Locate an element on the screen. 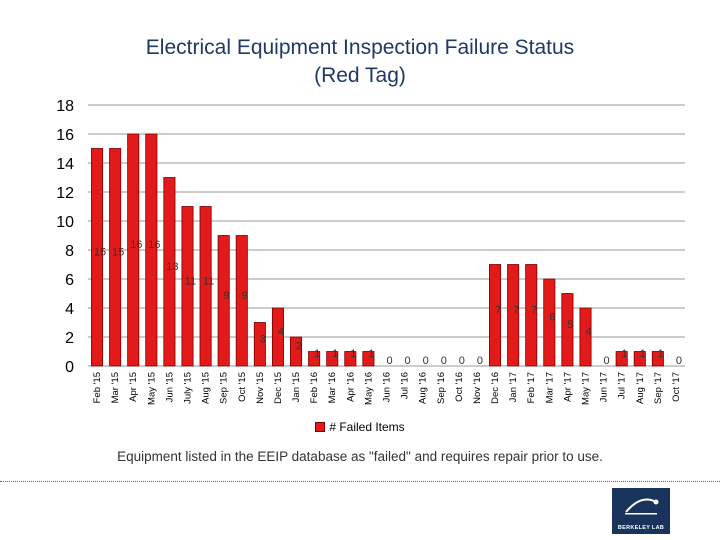 Image resolution: width=720 pixels, height=540 pixels. y-tick-label: 0 is located at coordinates (69, 367).